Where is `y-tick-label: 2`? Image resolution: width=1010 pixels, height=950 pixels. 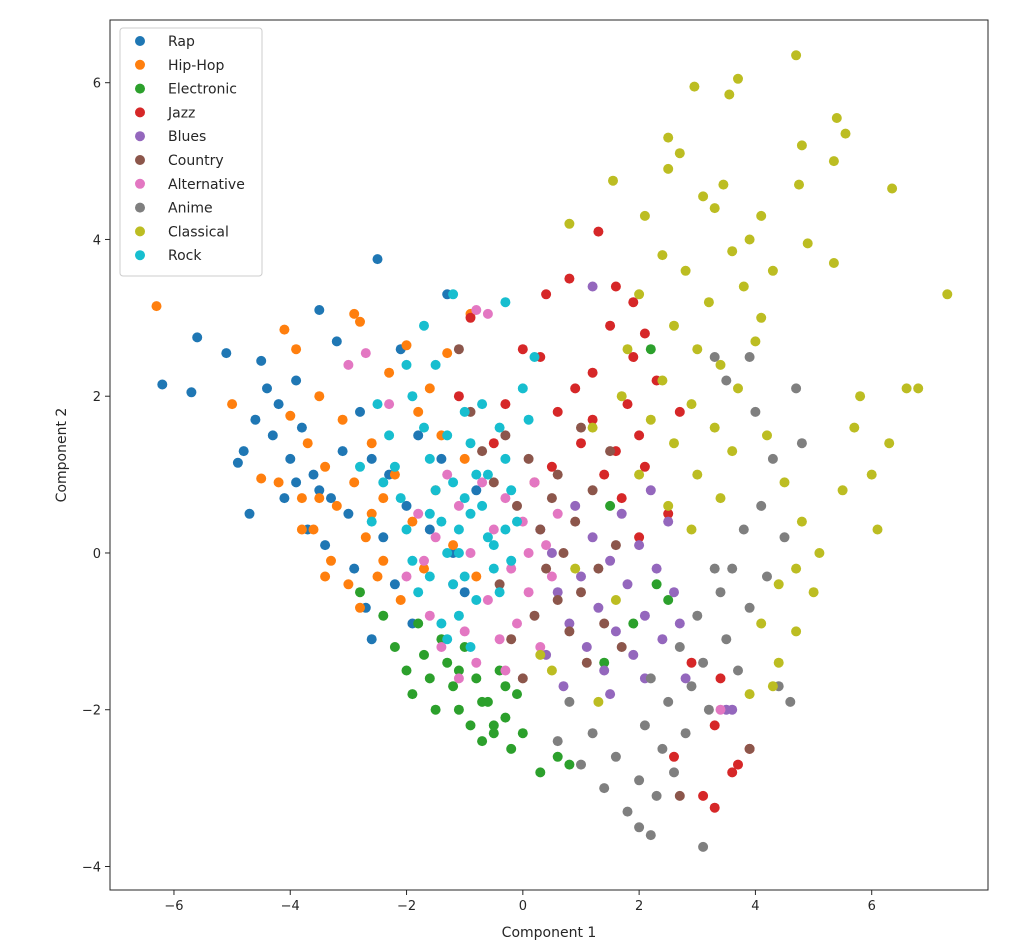 y-tick-label: 2 is located at coordinates (97, 397).